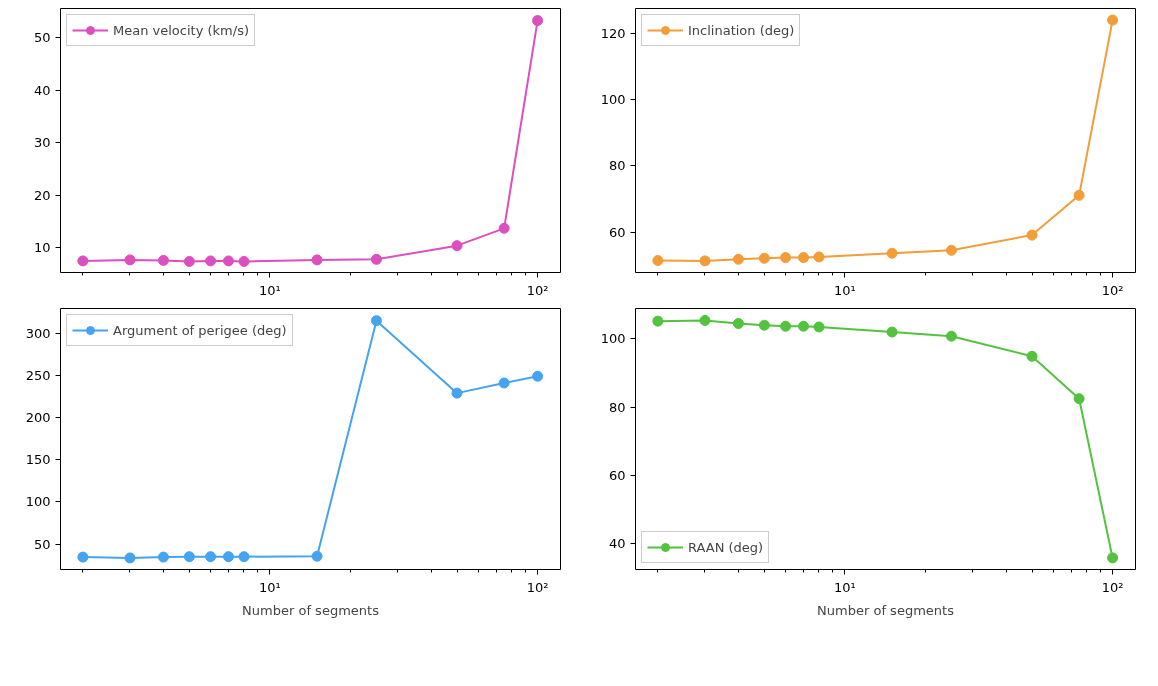  What do you see at coordinates (38, 375) in the screenshot?
I see `y-tick-label: 250` at bounding box center [38, 375].